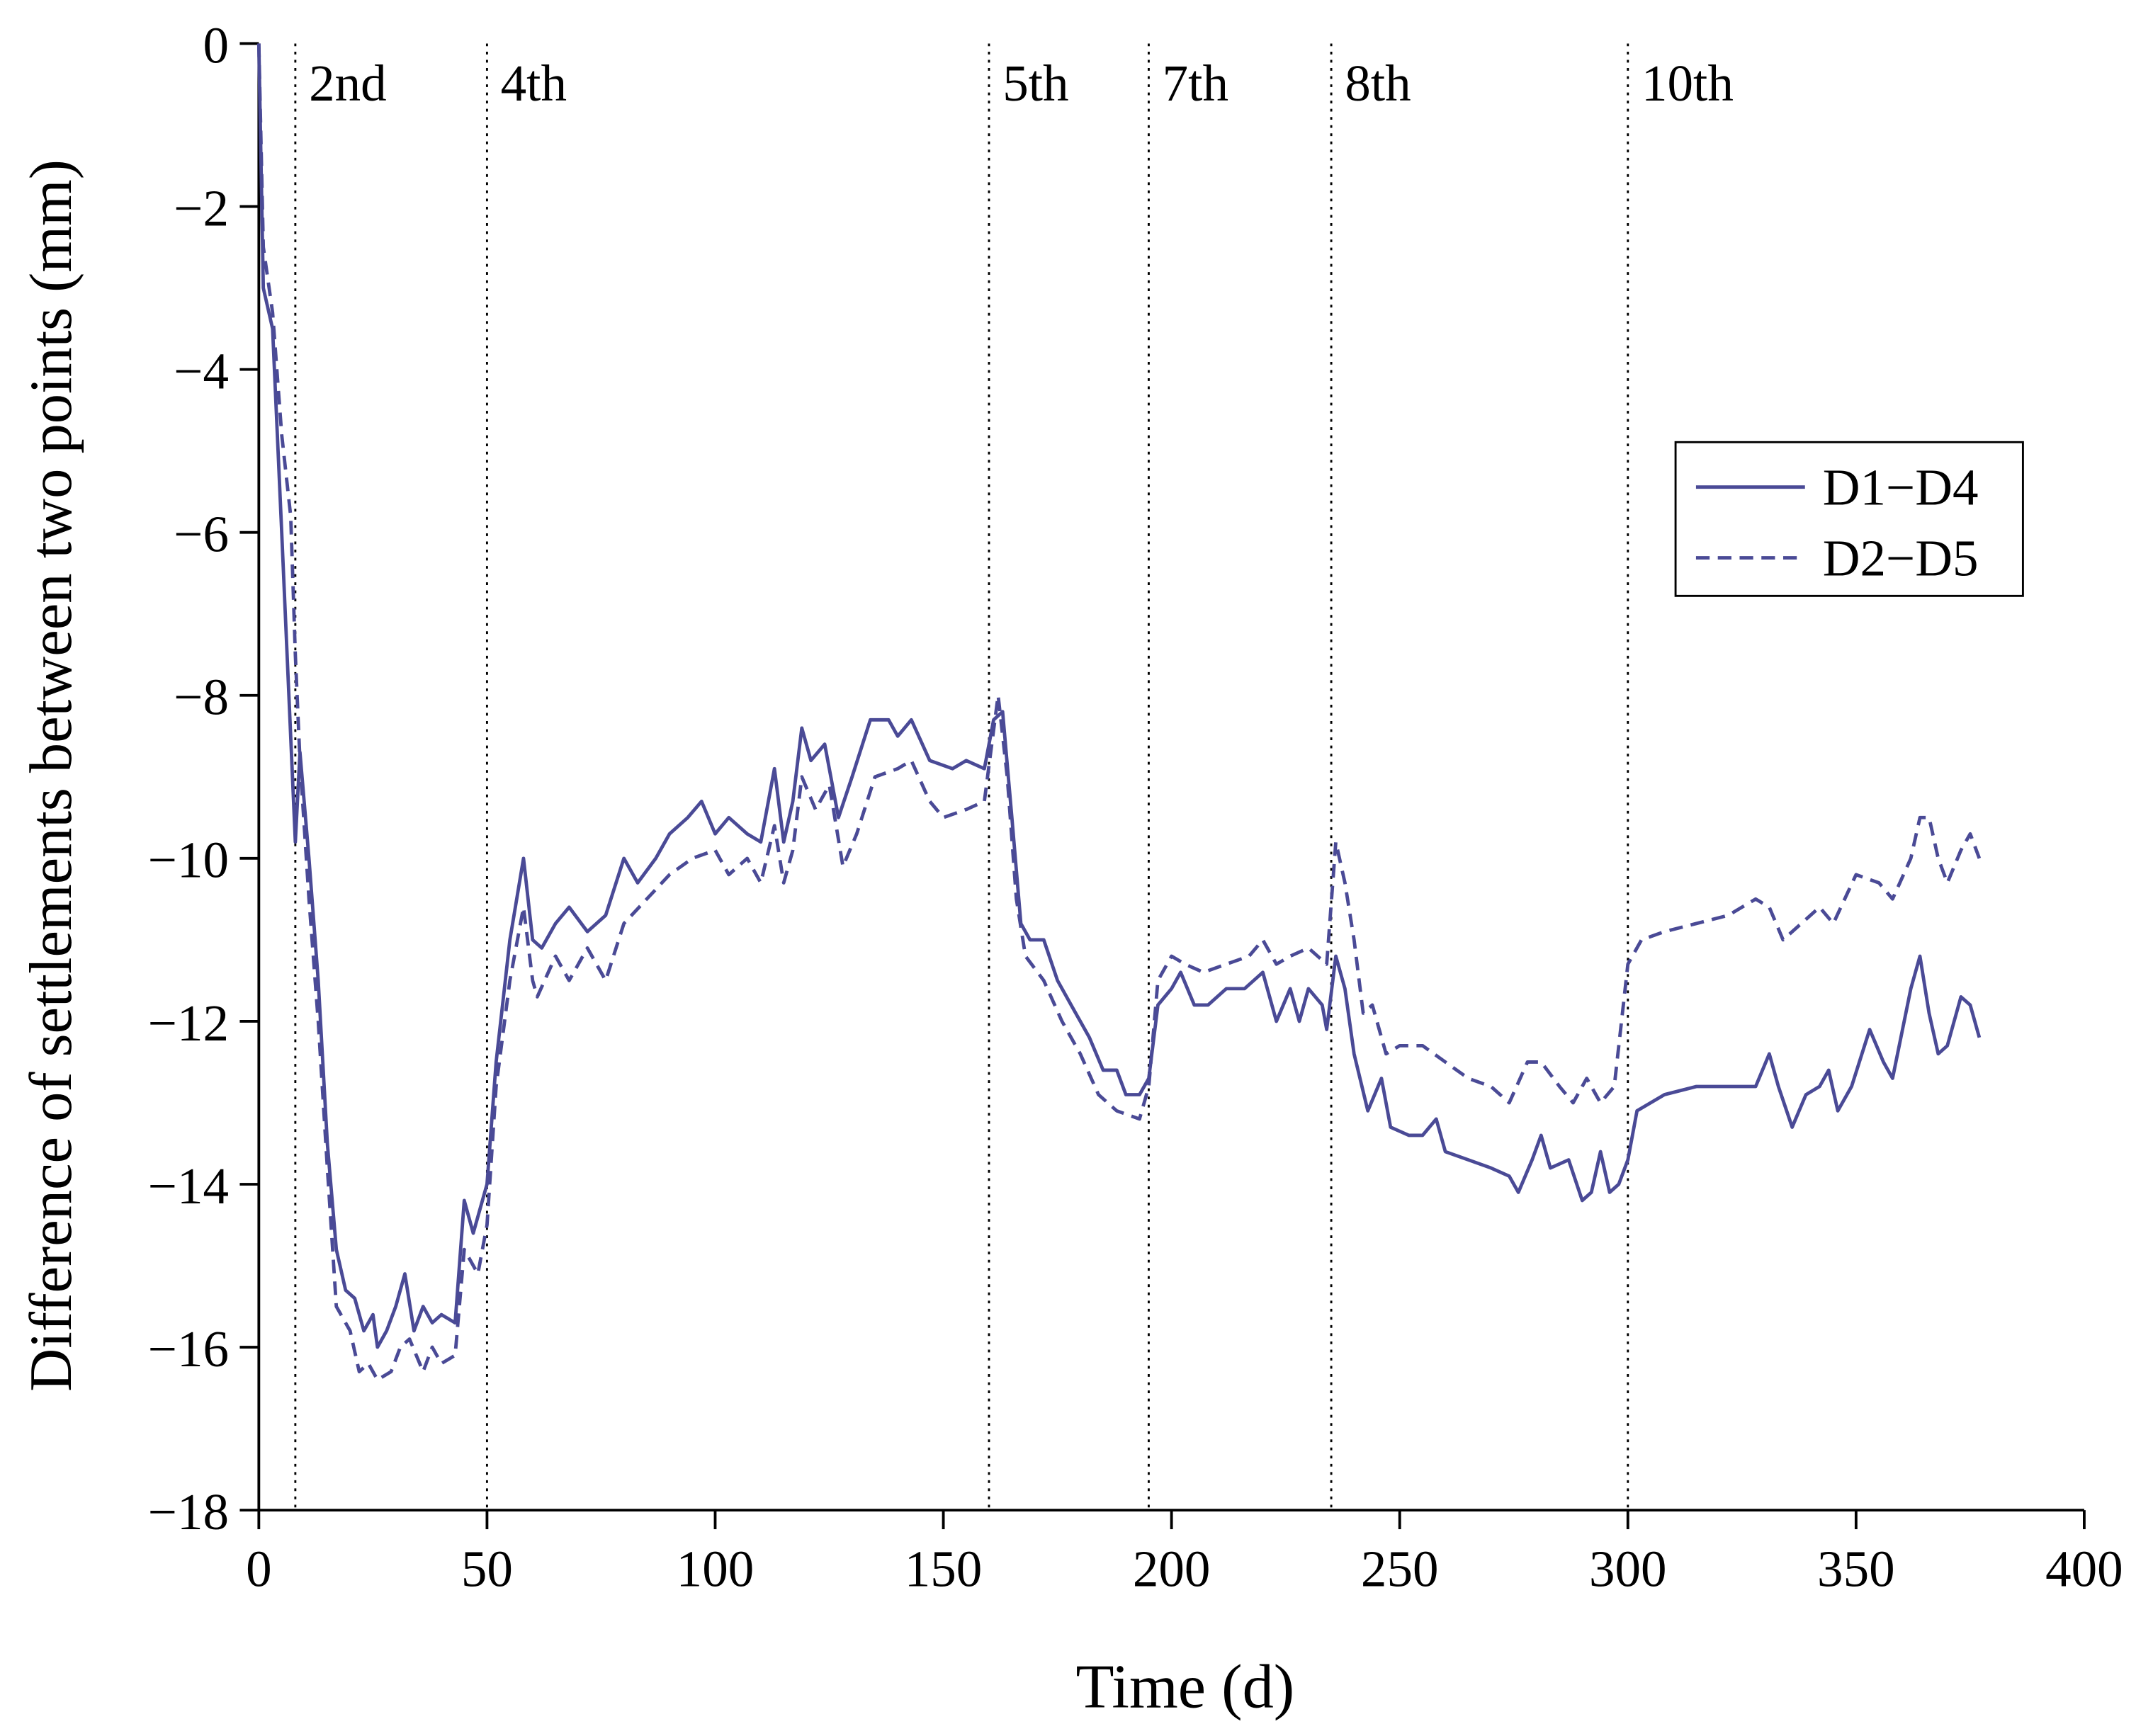 Image resolution: width=2136 pixels, height=1736 pixels. Describe the element at coordinates (944, 1569) in the screenshot. I see `x-tick-label: 150` at that location.